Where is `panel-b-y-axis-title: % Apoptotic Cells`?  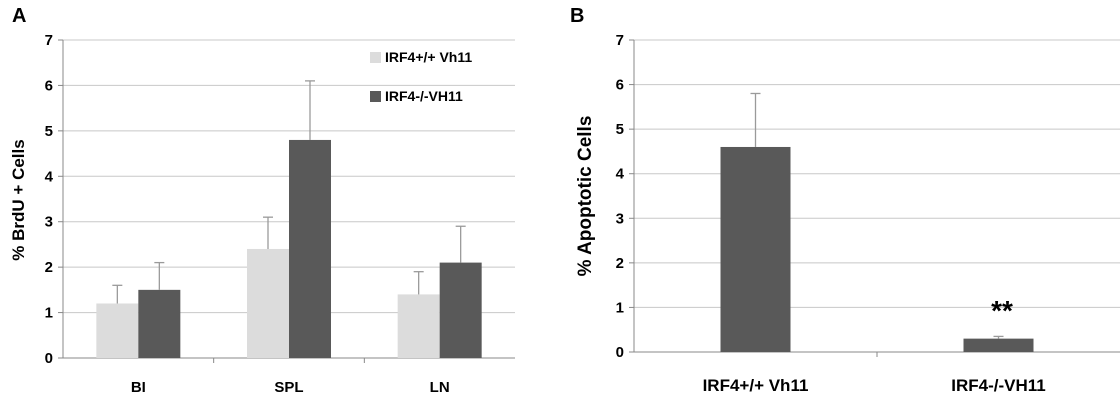
panel-b-y-axis-title: % Apoptotic Cells is located at coordinates (585, 196).